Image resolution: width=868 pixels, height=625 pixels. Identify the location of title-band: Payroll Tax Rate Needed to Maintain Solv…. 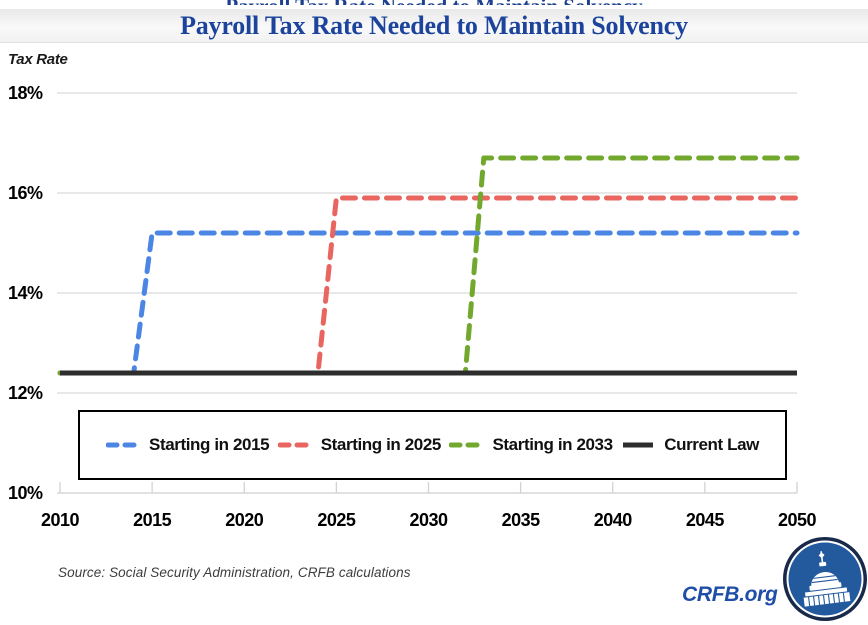
(434, 26).